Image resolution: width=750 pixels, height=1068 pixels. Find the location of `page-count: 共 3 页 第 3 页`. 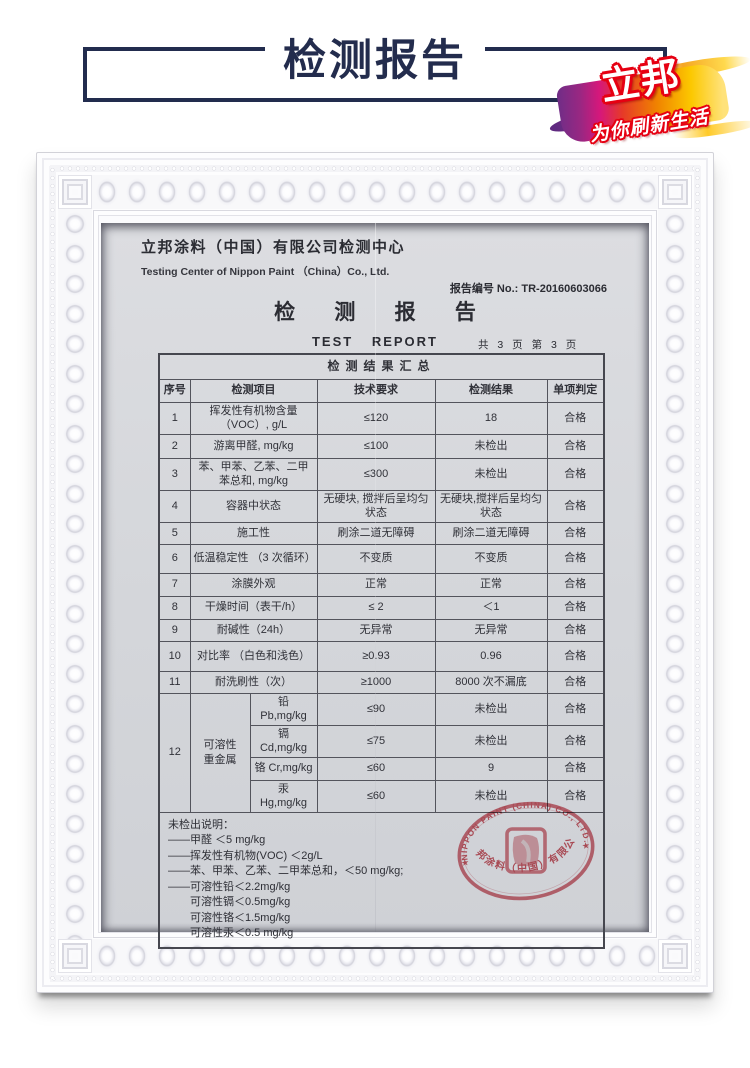

page-count: 共 3 页 第 3 页 is located at coordinates (529, 345).